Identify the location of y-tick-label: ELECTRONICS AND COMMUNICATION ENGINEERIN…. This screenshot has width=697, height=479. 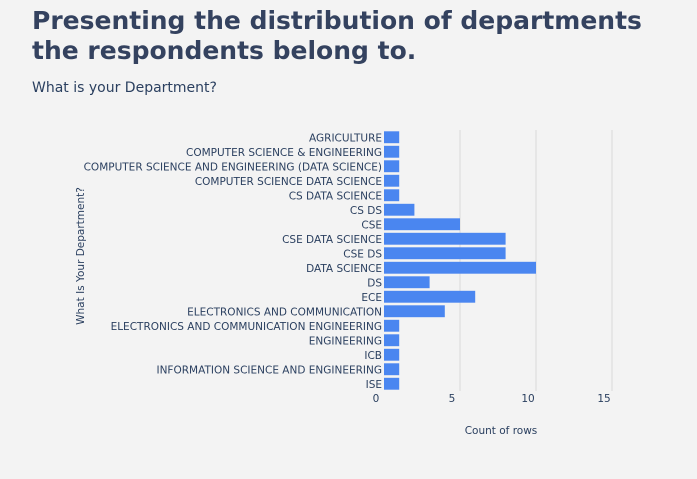
(246, 327).